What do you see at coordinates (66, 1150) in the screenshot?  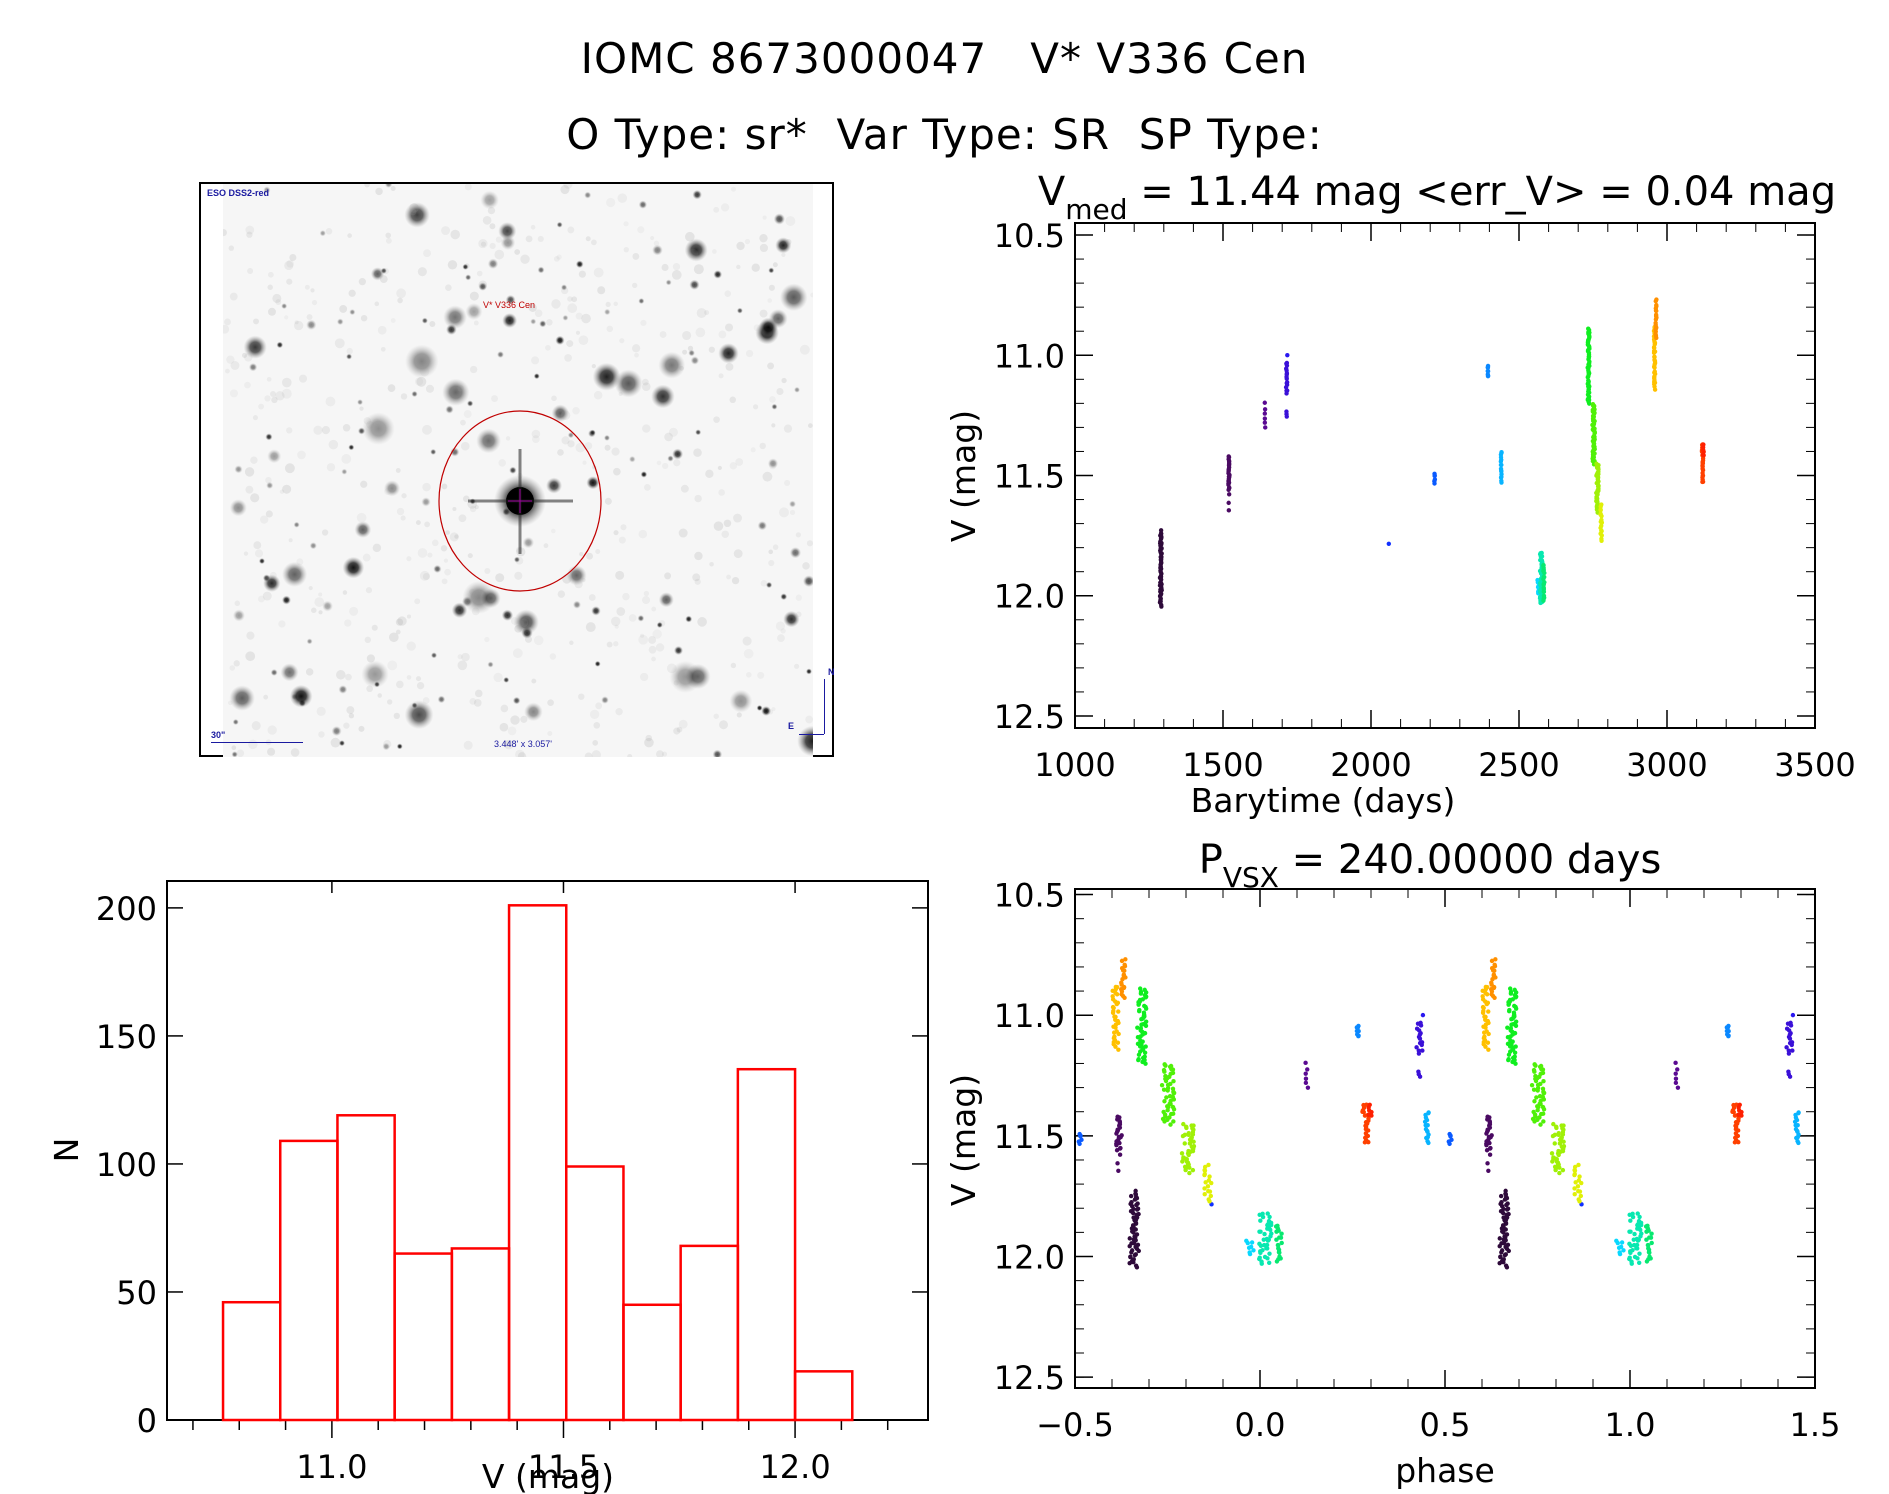 I see `histogram-ylabel: N` at bounding box center [66, 1150].